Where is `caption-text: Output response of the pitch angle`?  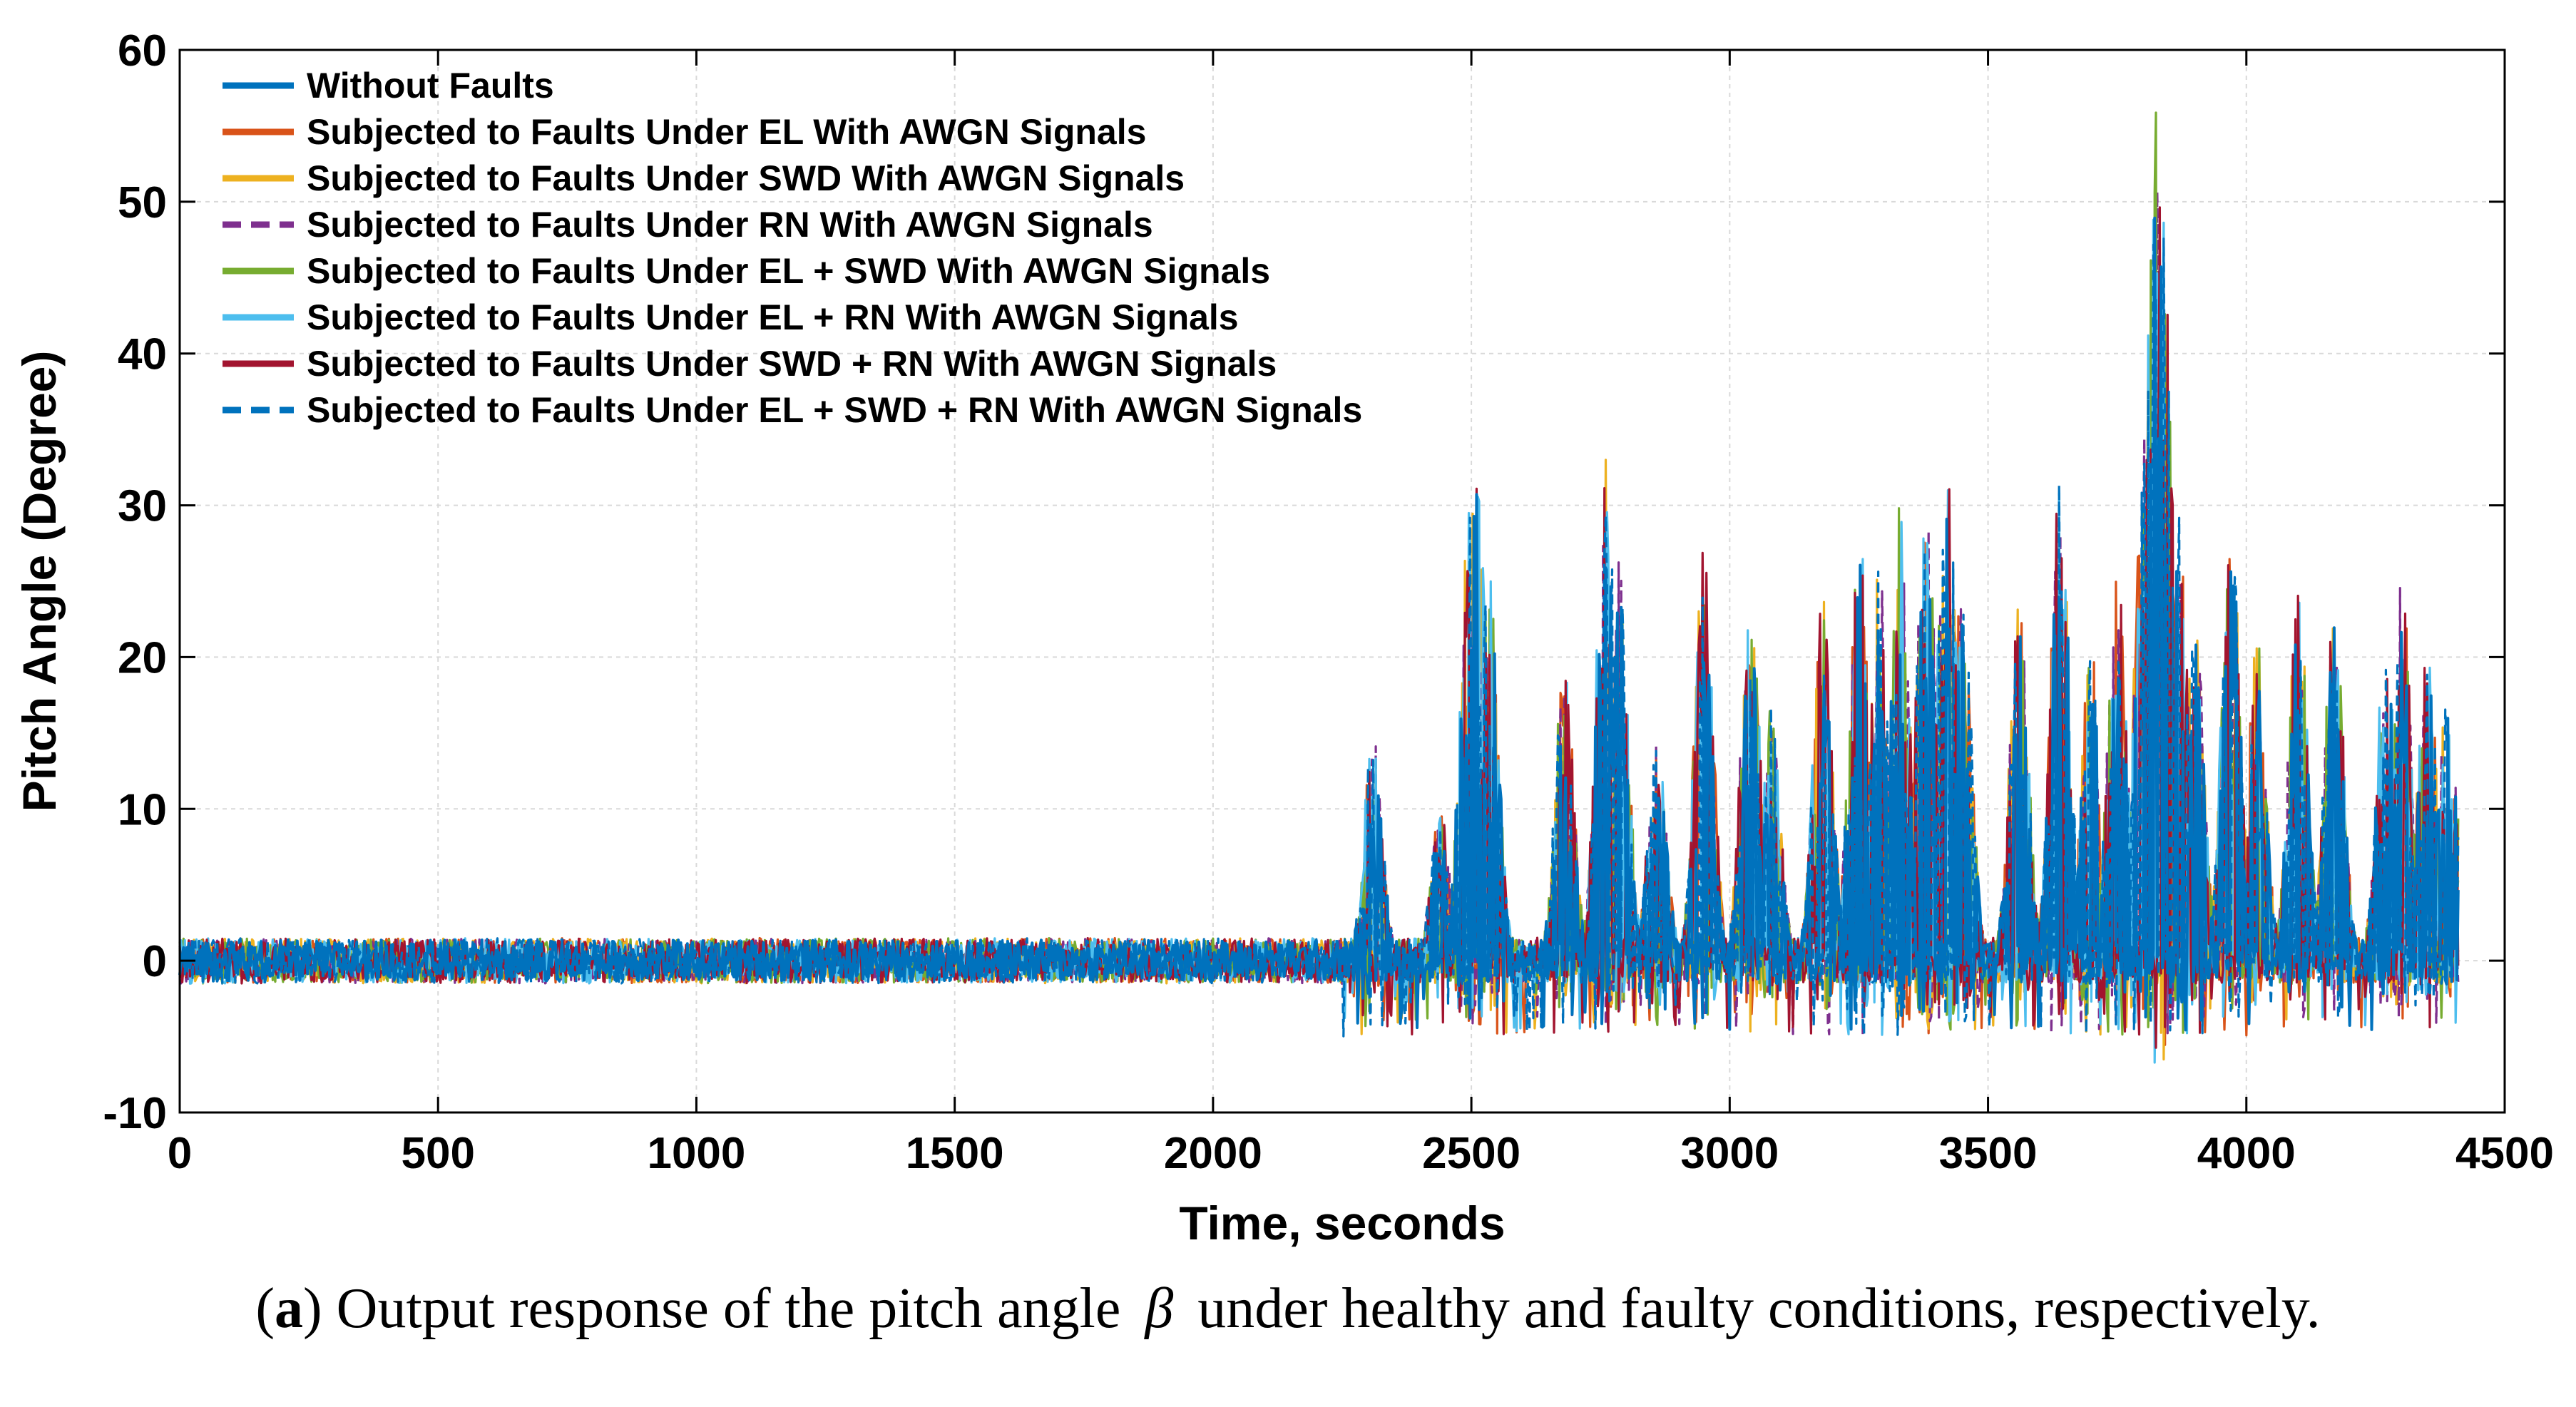 caption-text: Output response of the pitch angle is located at coordinates (728, 1308).